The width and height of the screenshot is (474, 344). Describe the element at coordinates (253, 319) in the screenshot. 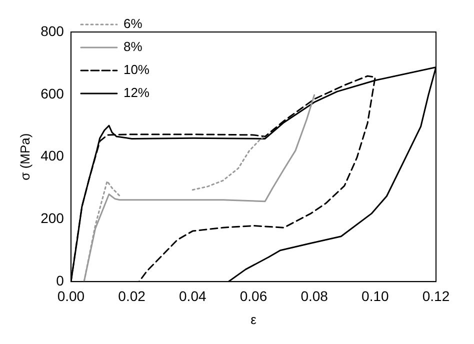

I see `x-axis-title: ε` at that location.